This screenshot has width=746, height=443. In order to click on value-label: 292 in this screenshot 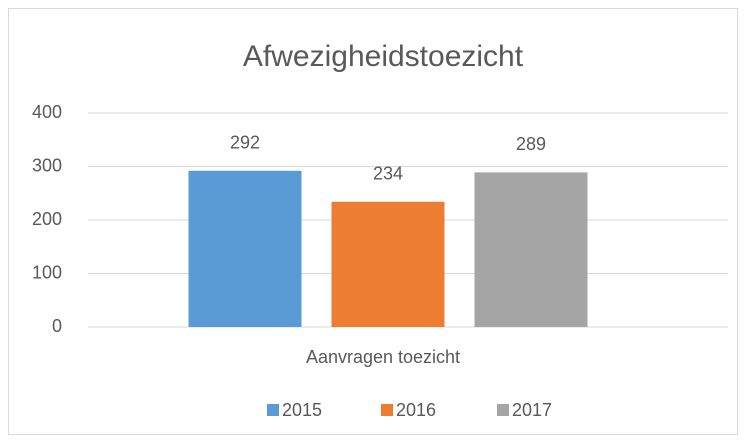, I will do `click(245, 143)`.